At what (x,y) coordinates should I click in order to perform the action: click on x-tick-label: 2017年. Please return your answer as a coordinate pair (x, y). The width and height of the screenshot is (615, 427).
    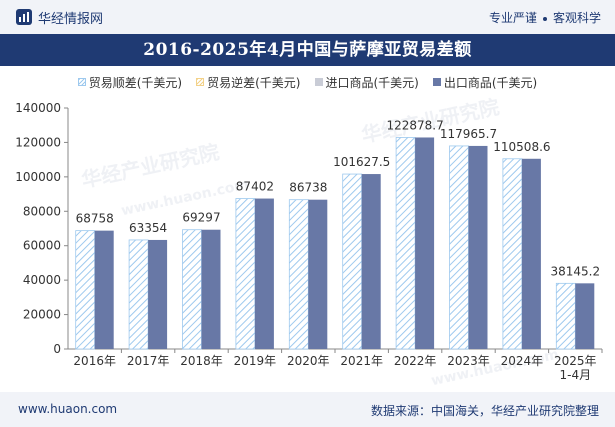
    Looking at the image, I should click on (148, 361).